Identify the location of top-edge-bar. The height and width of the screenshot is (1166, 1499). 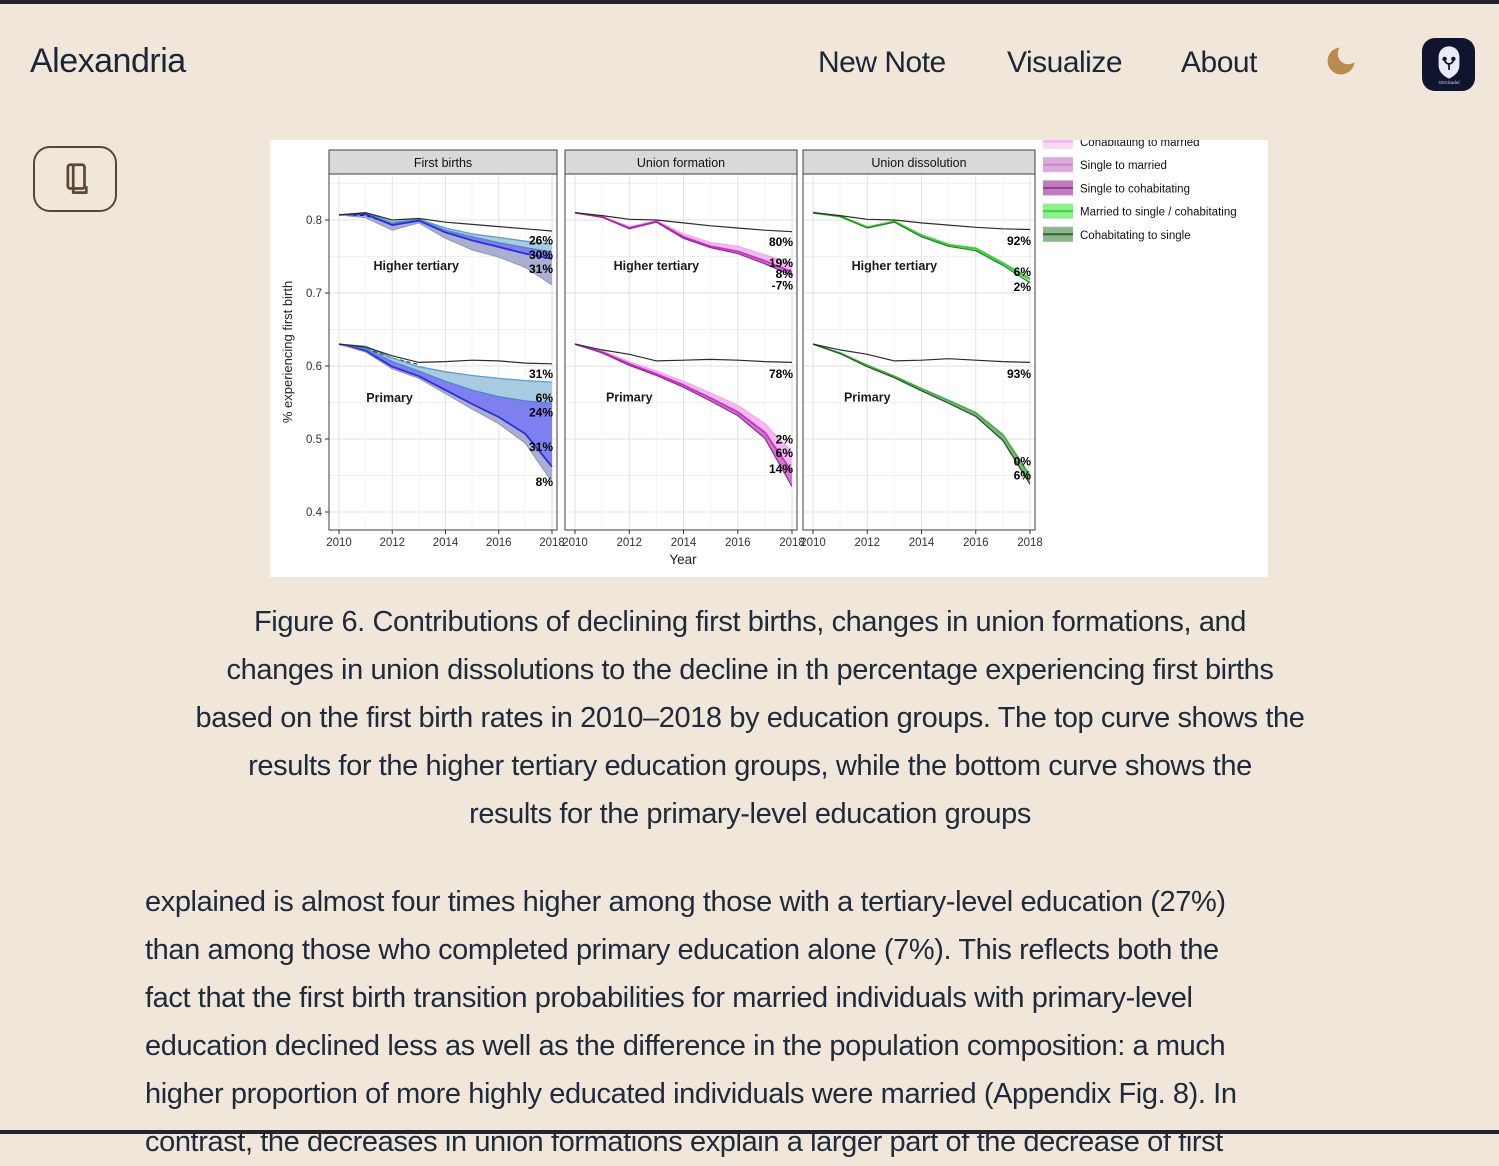
(749, 2).